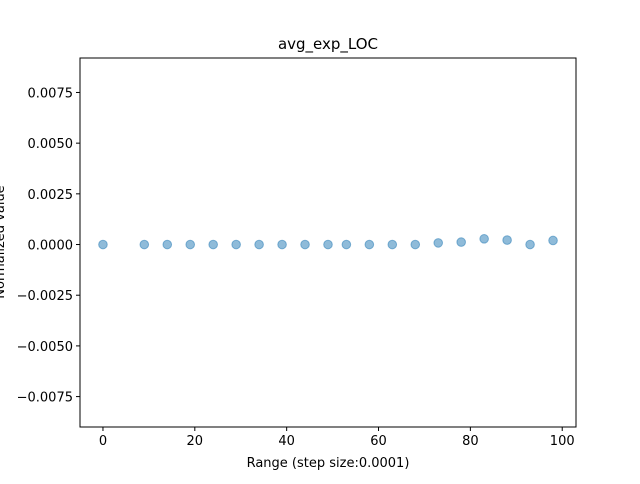 This screenshot has width=640, height=484. What do you see at coordinates (328, 44) in the screenshot?
I see `chart-title: avg_exp_LOC` at bounding box center [328, 44].